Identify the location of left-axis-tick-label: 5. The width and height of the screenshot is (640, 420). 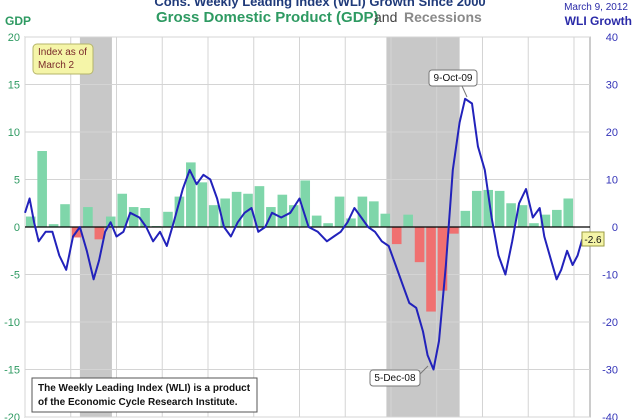
(17, 181).